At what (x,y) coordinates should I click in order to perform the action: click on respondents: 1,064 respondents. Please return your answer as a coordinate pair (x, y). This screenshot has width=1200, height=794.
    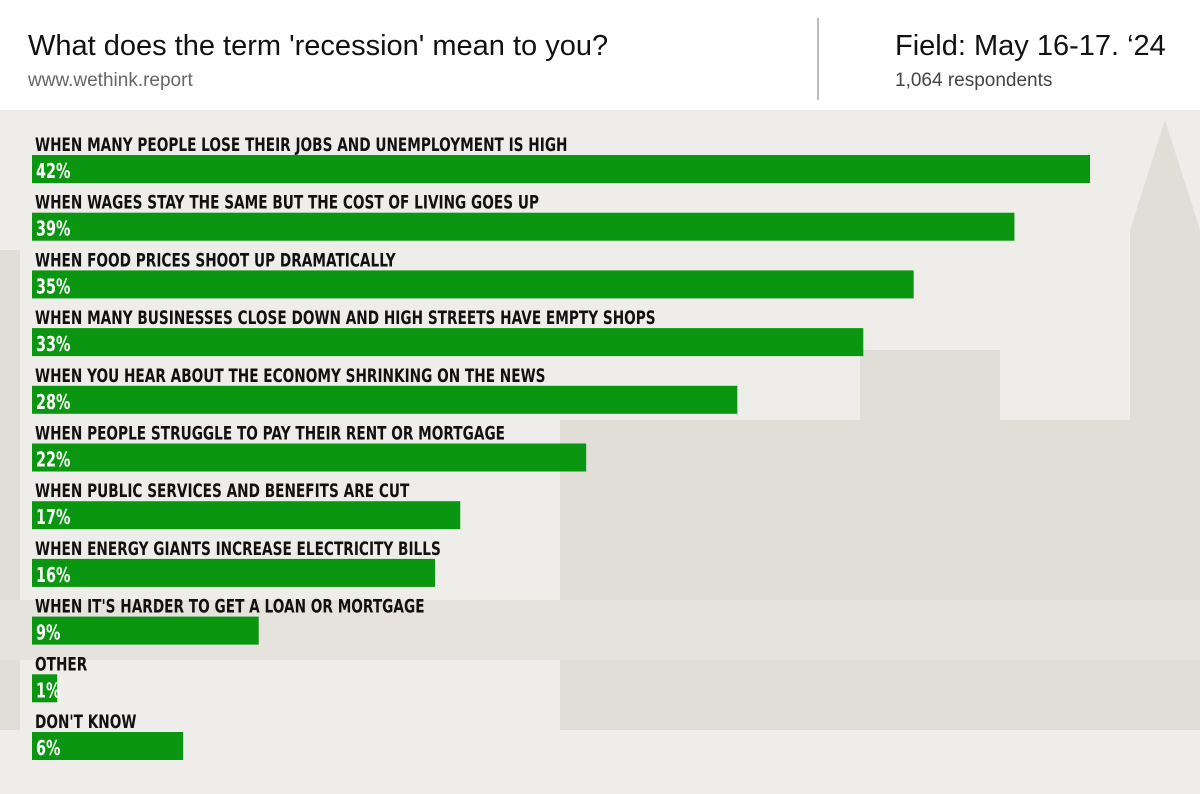
    Looking at the image, I should click on (973, 80).